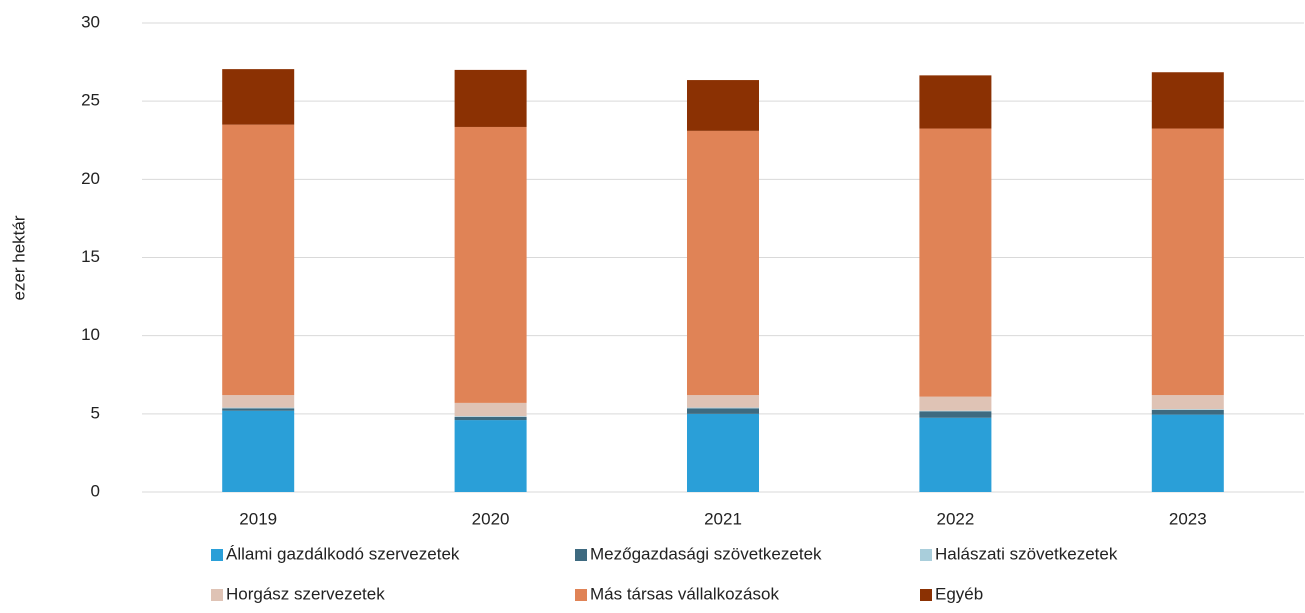 The image size is (1305, 613). Describe the element at coordinates (90, 100) in the screenshot. I see `y-tick-label: 25` at that location.